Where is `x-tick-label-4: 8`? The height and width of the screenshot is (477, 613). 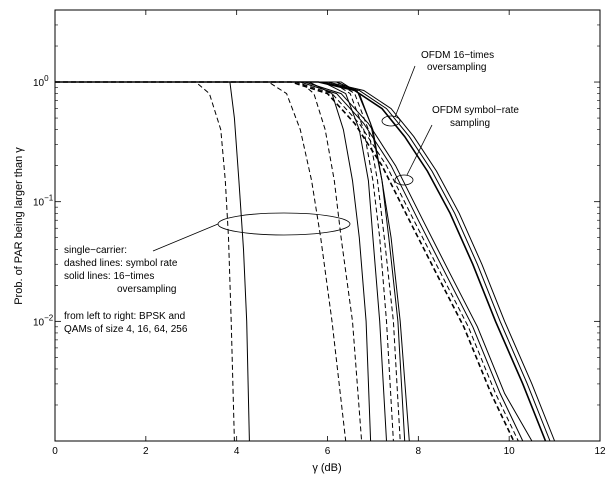
x-tick-label-4: 8 is located at coordinates (419, 451).